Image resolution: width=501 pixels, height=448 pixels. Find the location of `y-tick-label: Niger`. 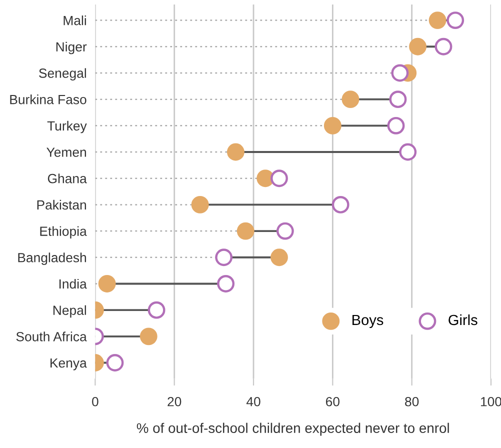

y-tick-label: Niger is located at coordinates (71, 48).